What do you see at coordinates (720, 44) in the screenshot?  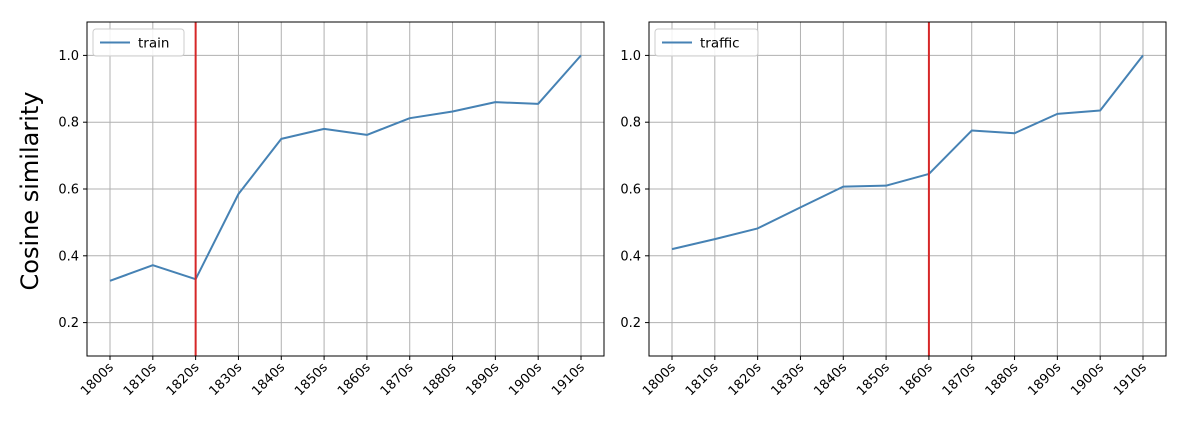 I see `legend-label: traffic` at bounding box center [720, 44].